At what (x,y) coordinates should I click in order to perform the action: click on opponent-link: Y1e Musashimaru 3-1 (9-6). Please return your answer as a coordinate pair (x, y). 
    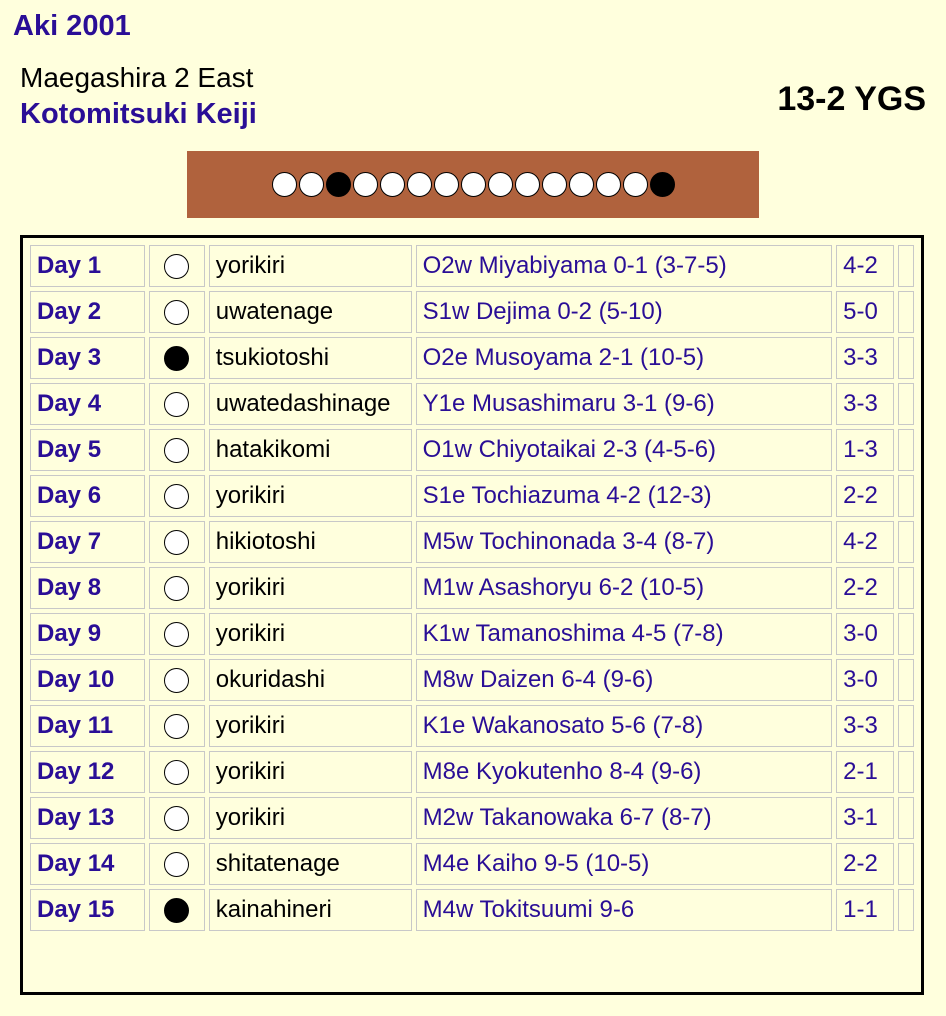
    Looking at the image, I should click on (624, 404).